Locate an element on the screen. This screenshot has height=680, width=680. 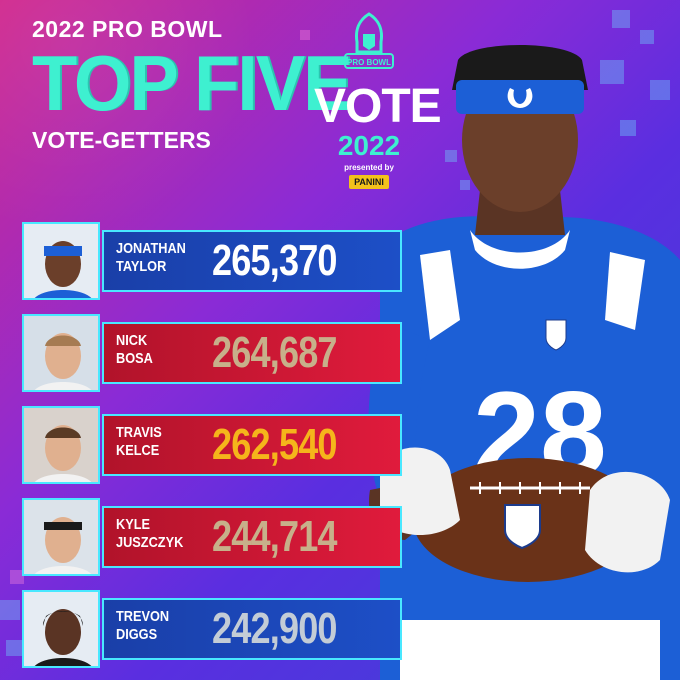
emblem-text: PRO BOWL is located at coordinates (369, 62).